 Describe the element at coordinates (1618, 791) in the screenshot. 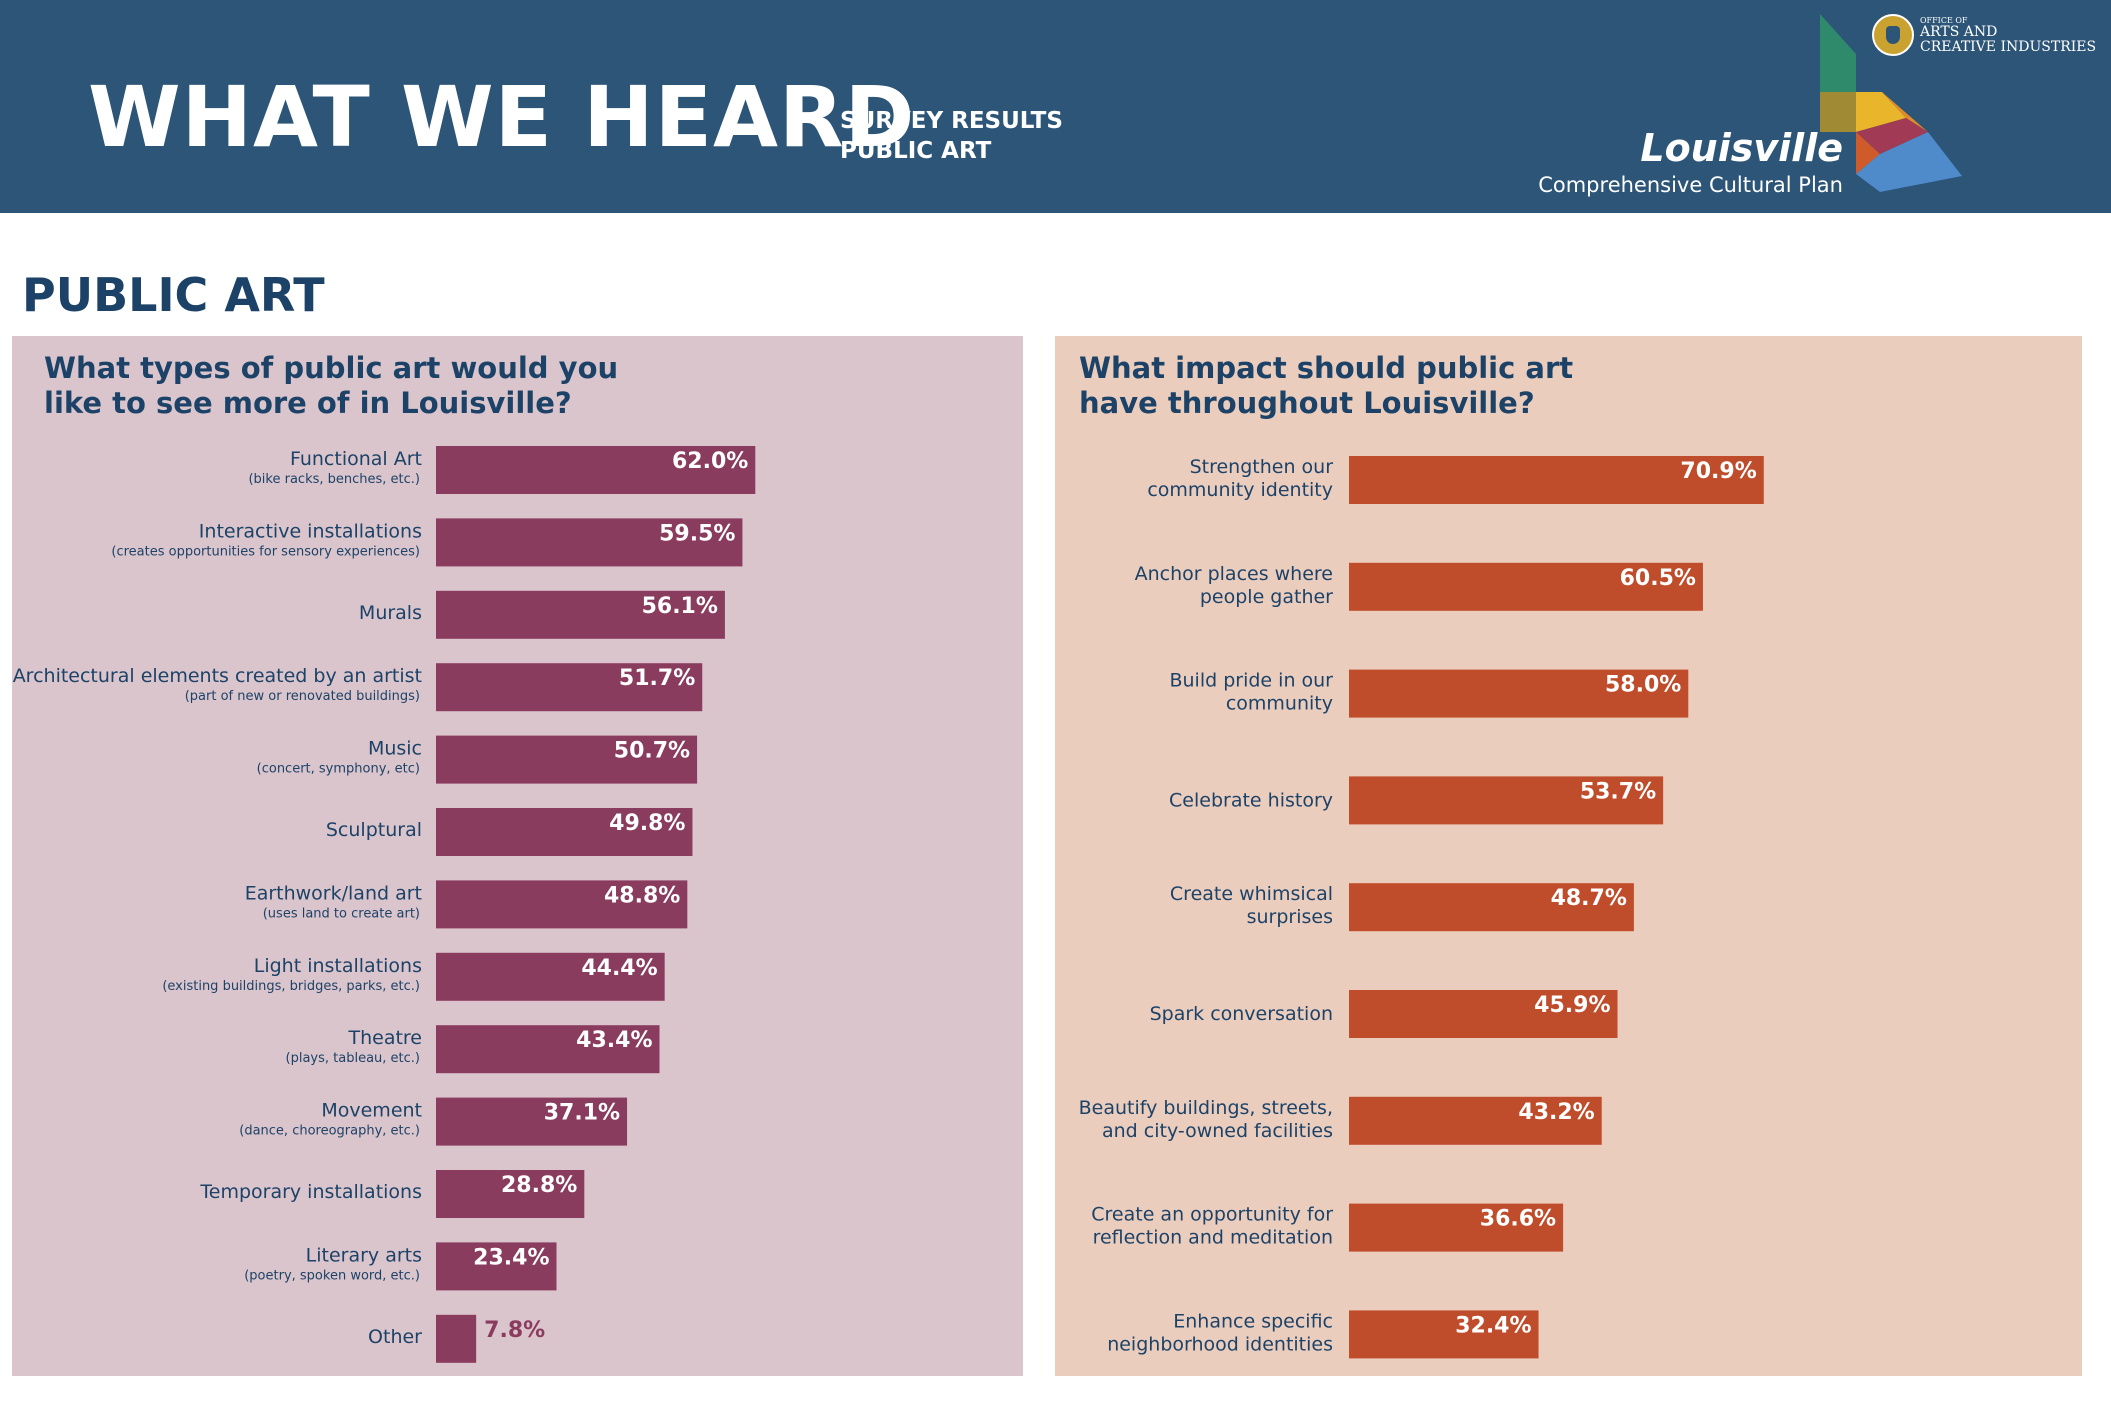

I see `impact-bar-value: 53.7%` at that location.